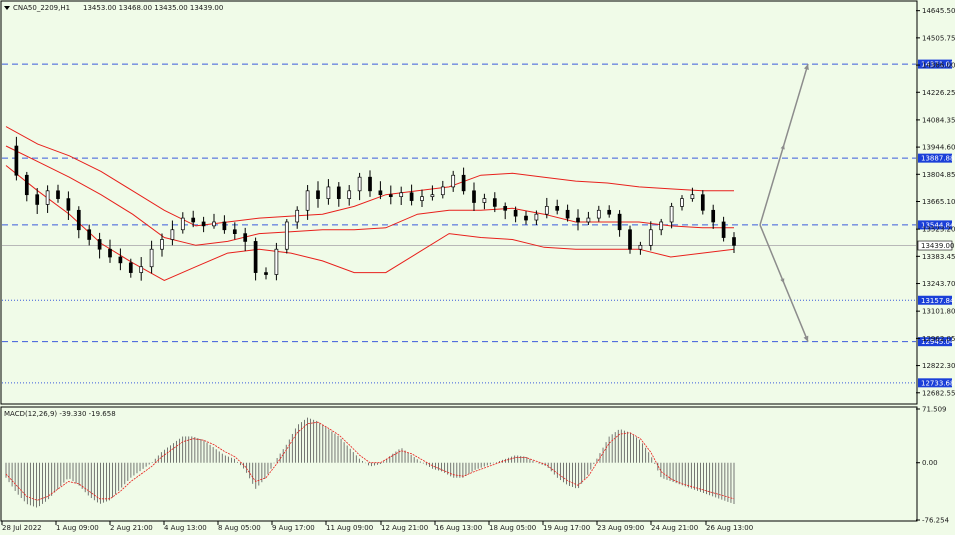 This screenshot has width=955, height=535. Describe the element at coordinates (41, 8) in the screenshot. I see `symbol-timeframe: CNA50_2209,H1` at that location.